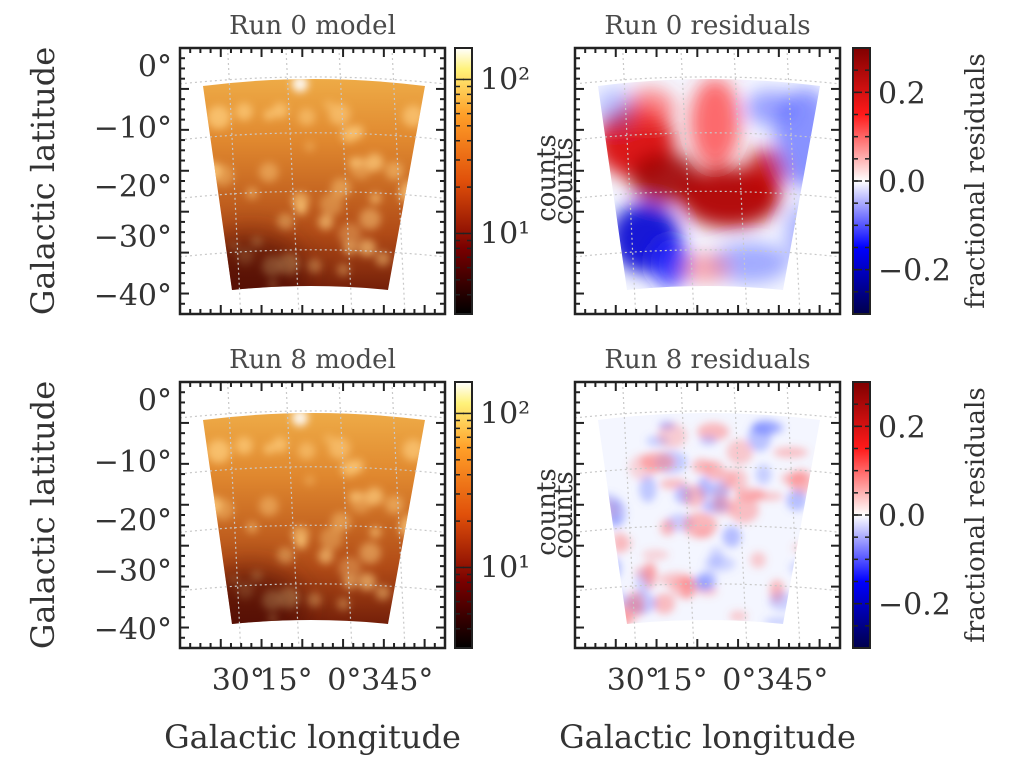 The height and width of the screenshot is (772, 1024). What do you see at coordinates (902, 182) in the screenshot?
I see `colorbar-tick-label: 0.0` at bounding box center [902, 182].